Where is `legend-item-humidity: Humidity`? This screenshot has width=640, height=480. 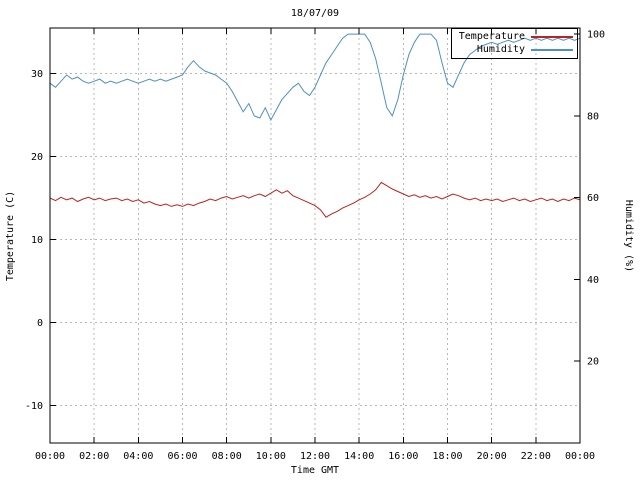 legend-item-humidity: Humidity is located at coordinates (514, 50).